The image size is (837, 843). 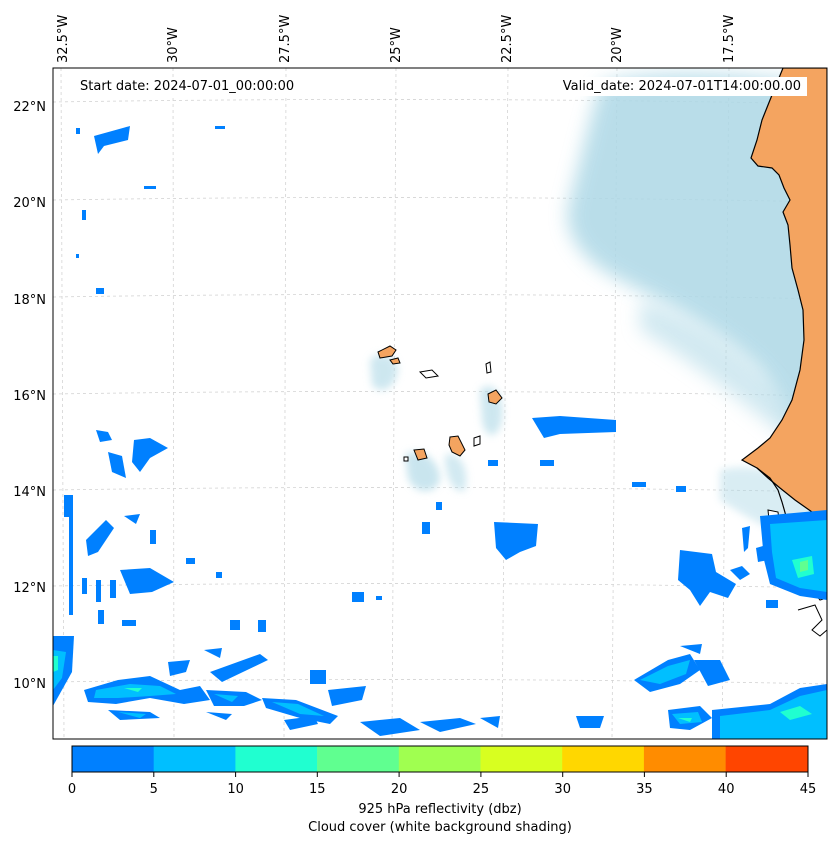 What do you see at coordinates (399, 789) in the screenshot?
I see `colorbar-tick: 20` at bounding box center [399, 789].